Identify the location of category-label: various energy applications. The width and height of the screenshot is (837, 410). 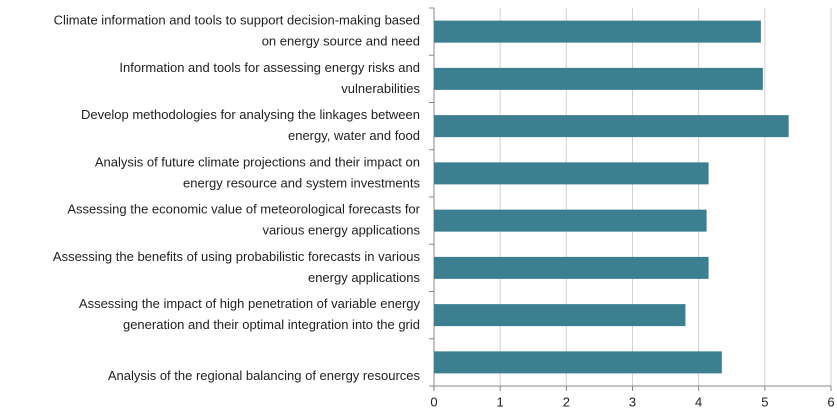
(341, 230).